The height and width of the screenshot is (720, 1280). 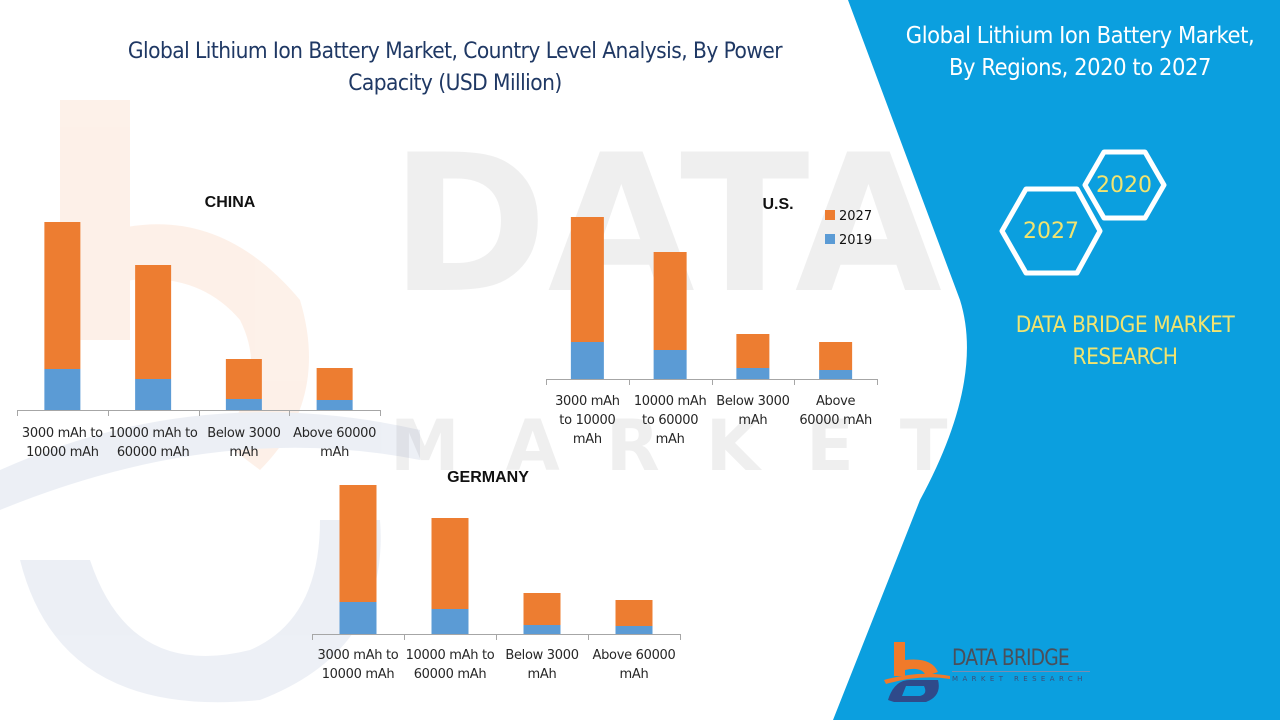 What do you see at coordinates (830, 215) in the screenshot?
I see `legend-swatch-2027` at bounding box center [830, 215].